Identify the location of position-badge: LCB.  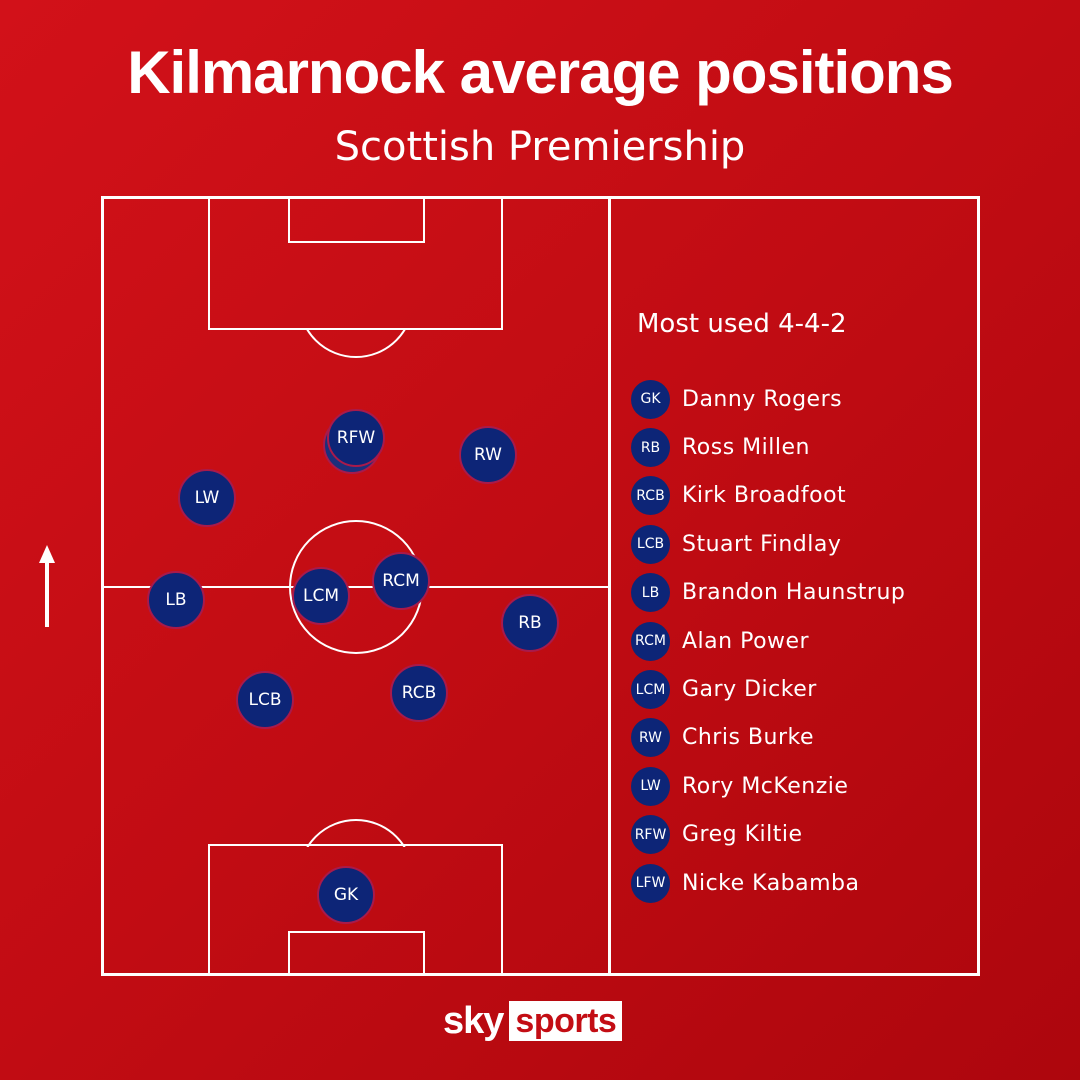
(650, 544).